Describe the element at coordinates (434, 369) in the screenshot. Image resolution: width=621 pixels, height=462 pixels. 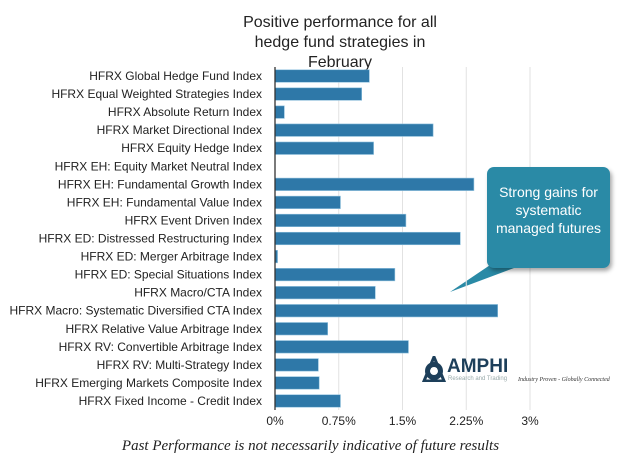
I see `amphi-logo-icon` at that location.